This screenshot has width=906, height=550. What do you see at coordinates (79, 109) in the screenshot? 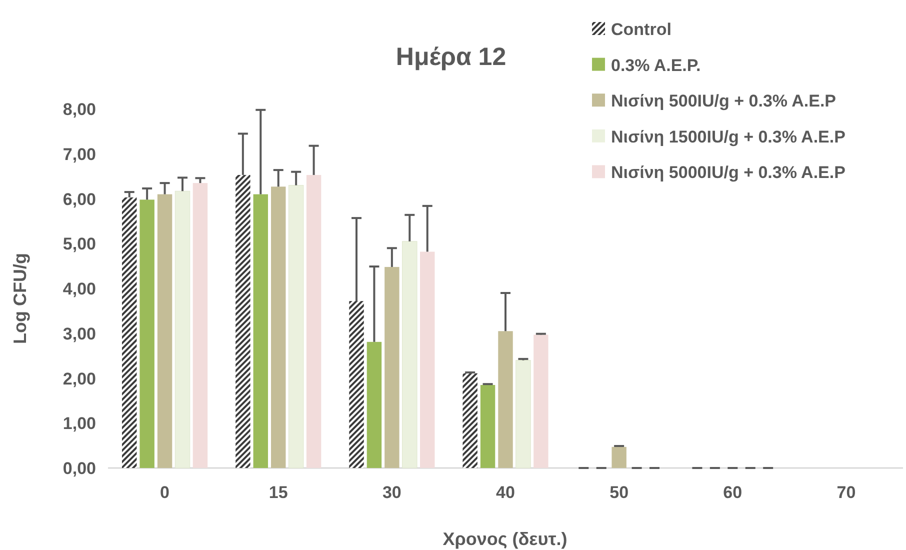
I see `y-tick-label: 8,00` at bounding box center [79, 109].